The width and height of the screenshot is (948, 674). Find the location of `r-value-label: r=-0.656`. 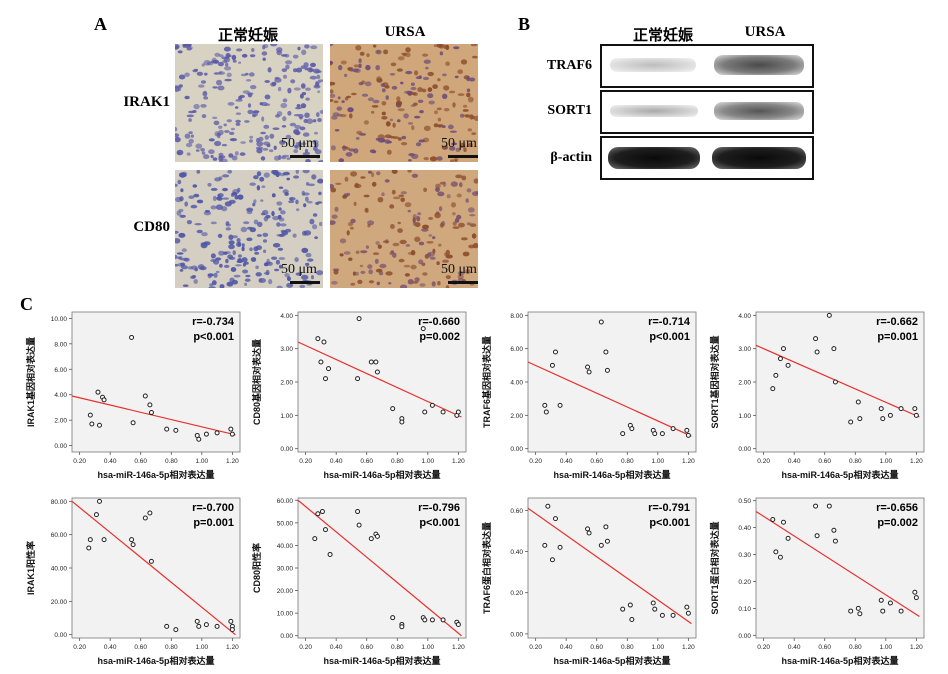

r-value-label: r=-0.656 is located at coordinates (897, 508).